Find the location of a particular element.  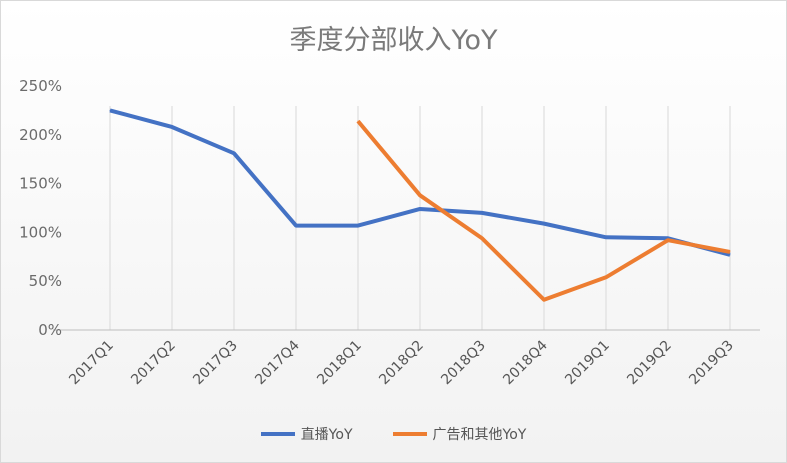

chart-title: 季度分部收入YoY is located at coordinates (393, 40).